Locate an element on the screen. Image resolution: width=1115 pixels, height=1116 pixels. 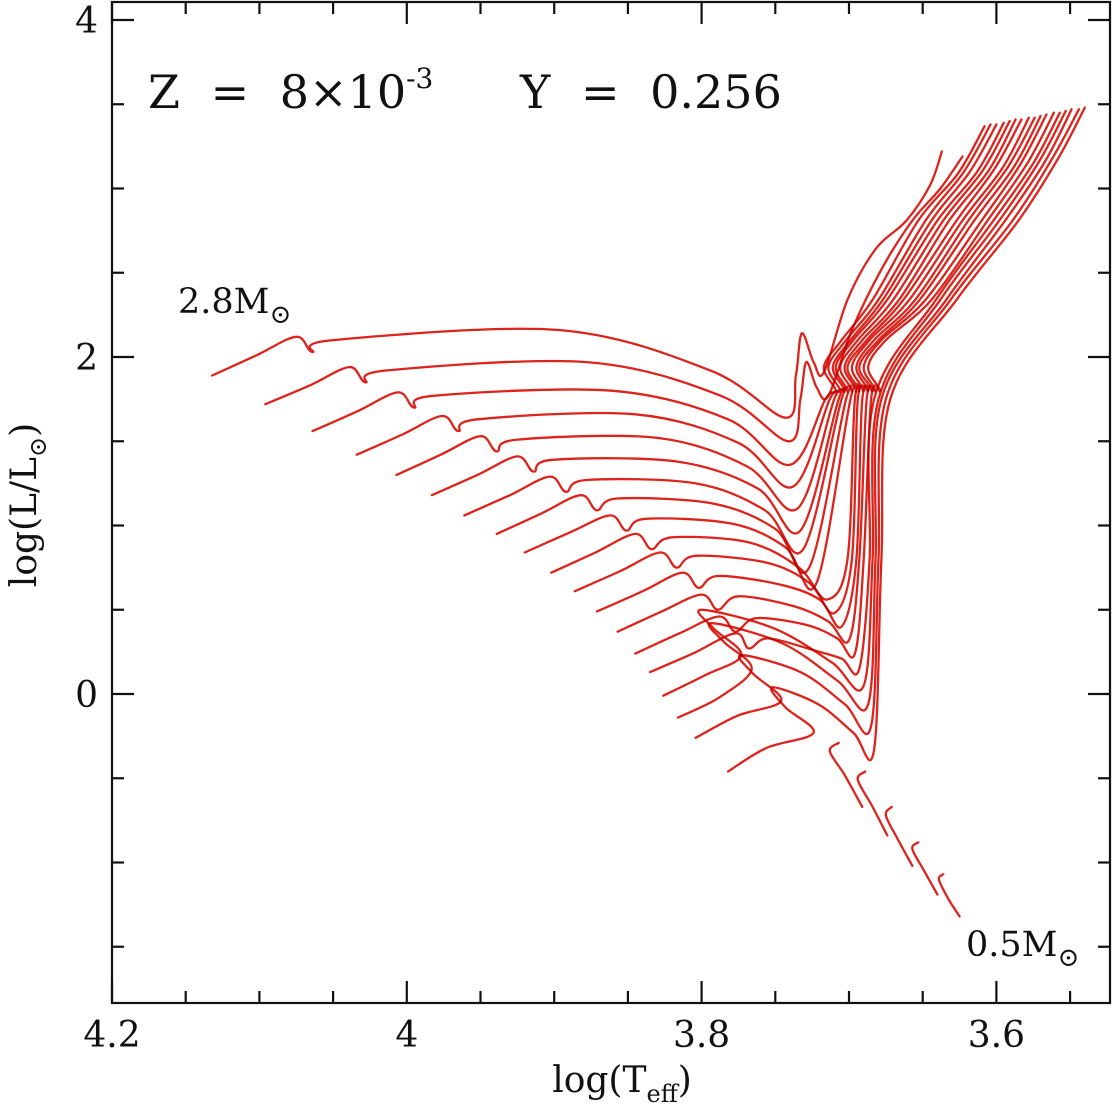
x-axis-title: log(Teff) is located at coordinates (622, 1084).